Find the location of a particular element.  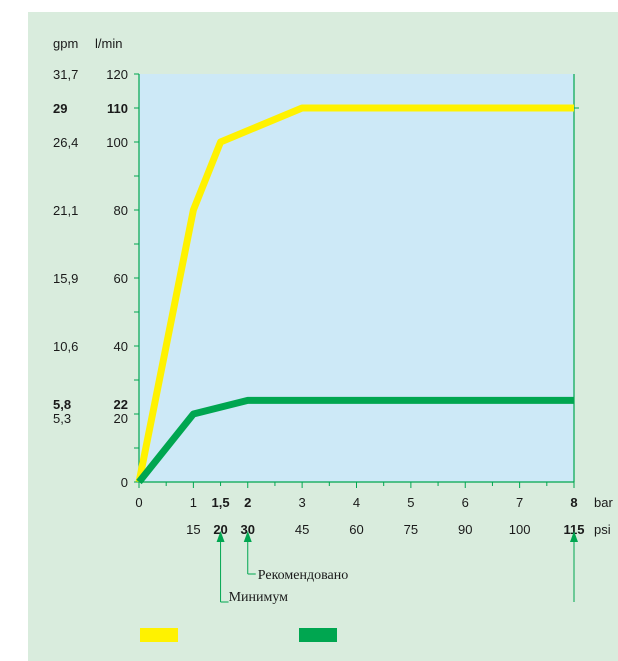

y-tick-label-lmin: 100 is located at coordinates (117, 142).